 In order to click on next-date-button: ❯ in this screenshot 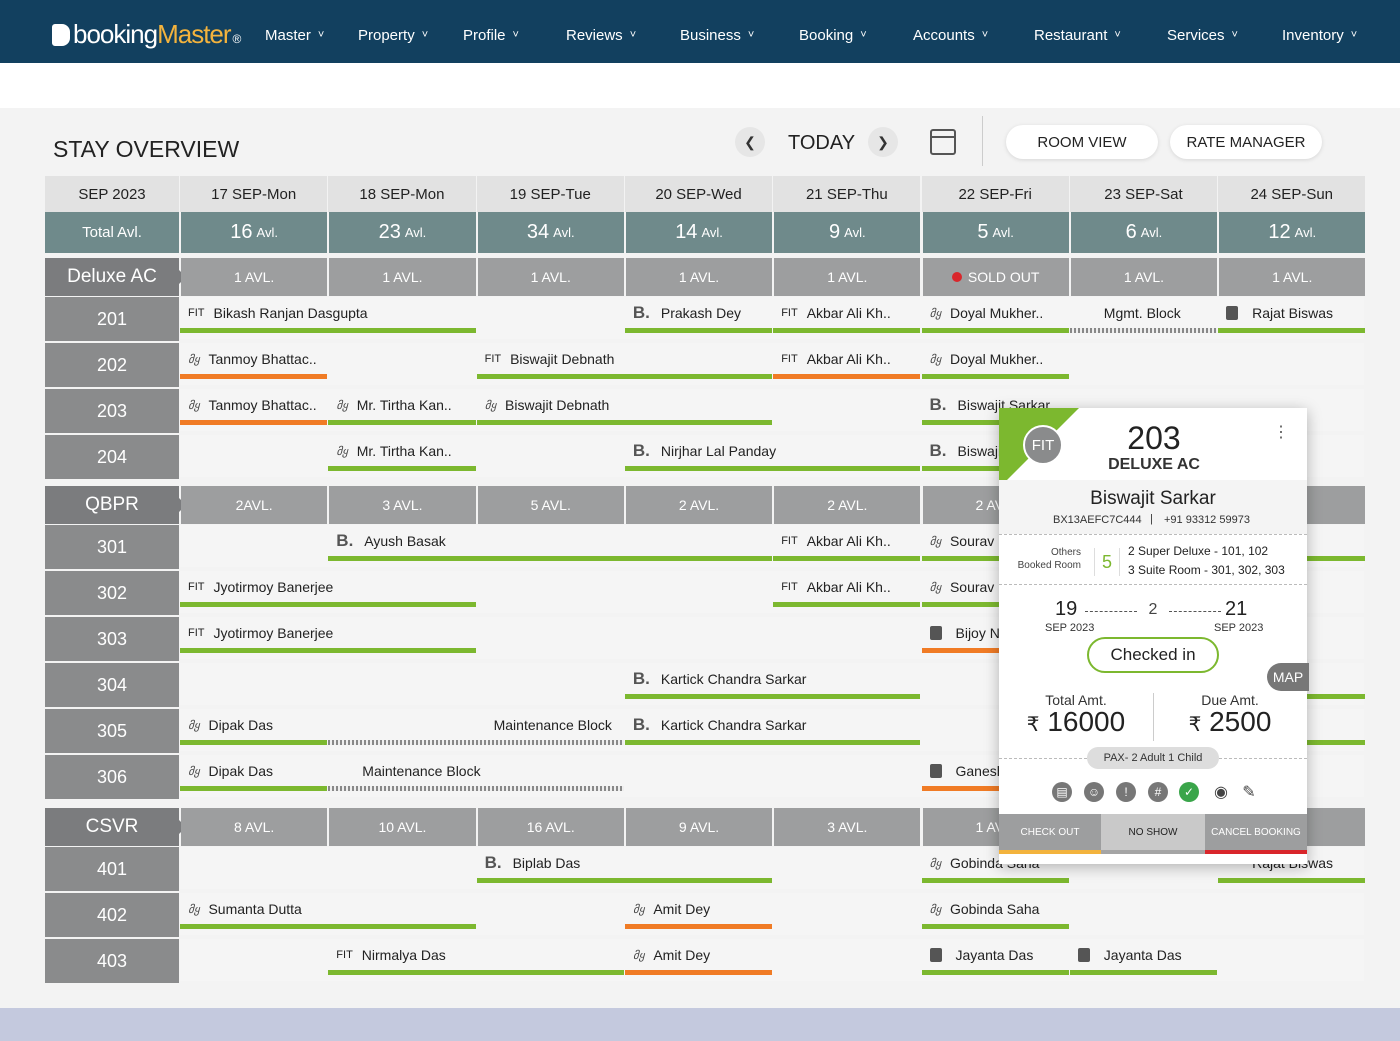, I will do `click(883, 142)`.